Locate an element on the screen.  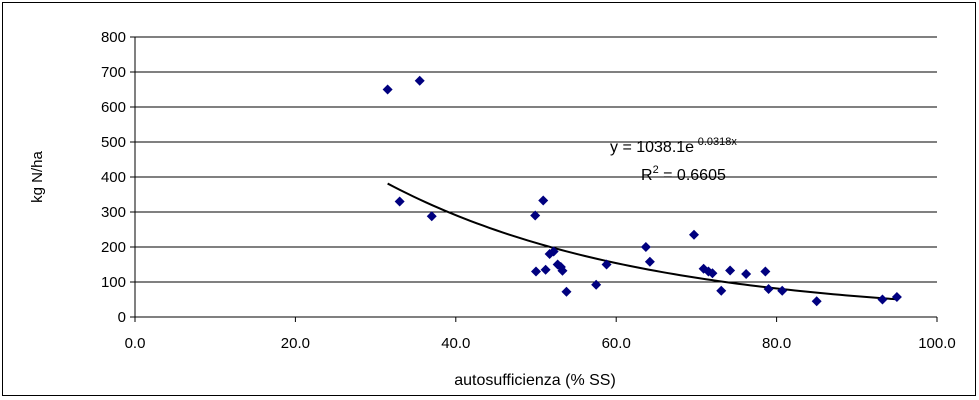
y-tick-label: 800 is located at coordinates (113, 37).